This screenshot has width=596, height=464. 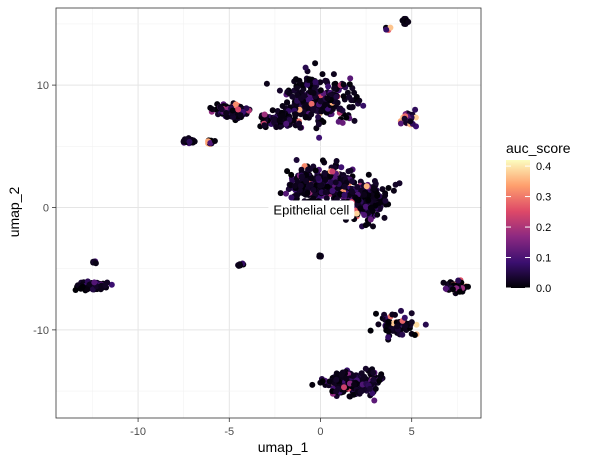 I want to click on cluster-far-left-small, so click(x=94, y=262).